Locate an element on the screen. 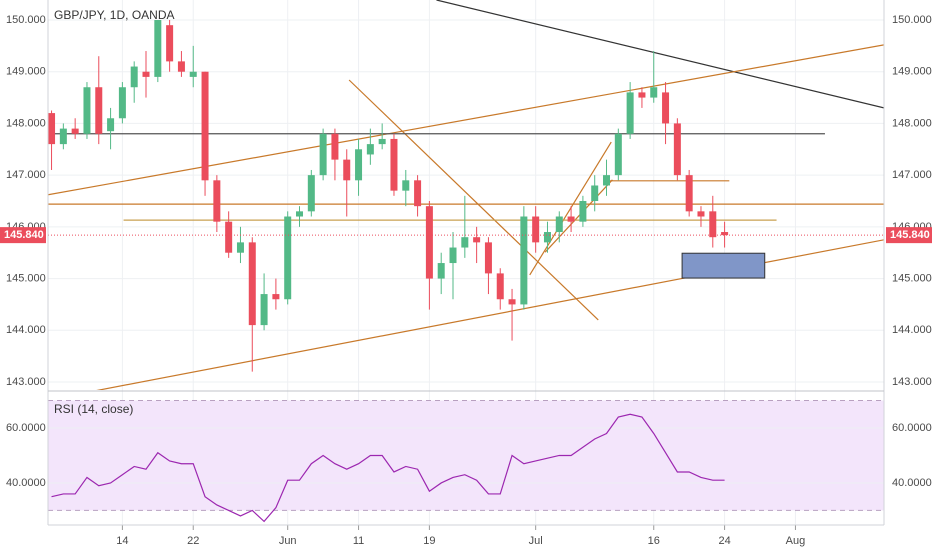  x-tick-label: 24 is located at coordinates (724, 541).